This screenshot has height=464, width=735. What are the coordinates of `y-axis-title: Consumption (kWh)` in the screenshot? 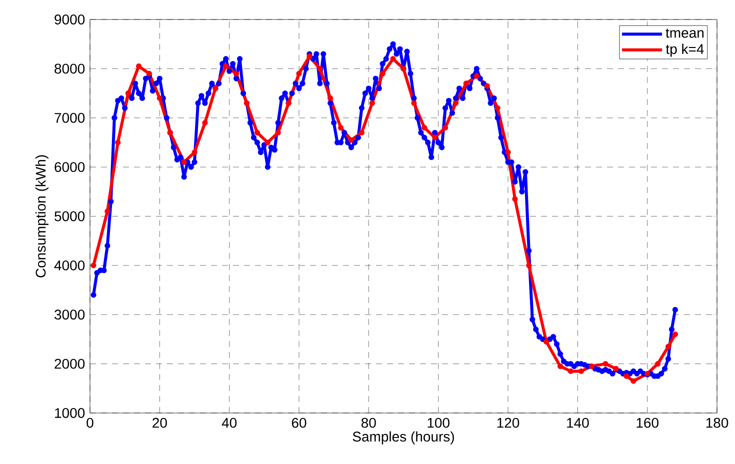 It's located at (41, 216).